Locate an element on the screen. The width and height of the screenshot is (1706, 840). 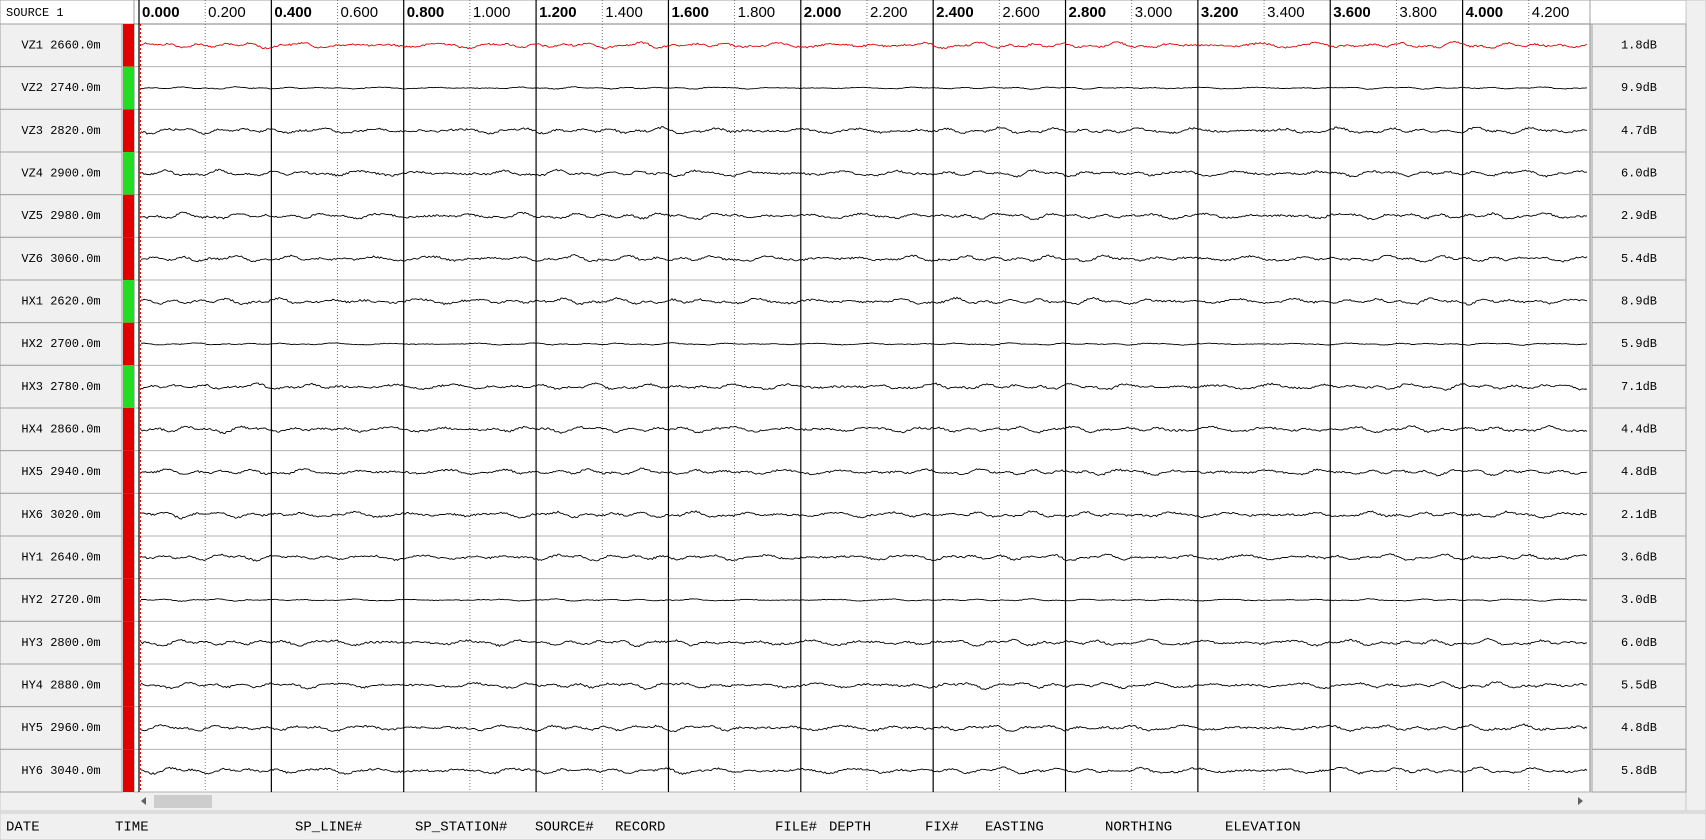
channel-gain: 1.8dB is located at coordinates (1639, 46).